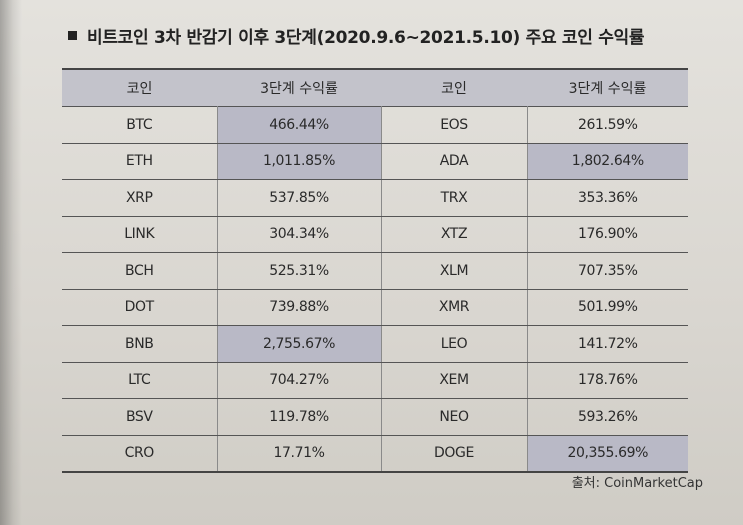 The height and width of the screenshot is (525, 743). Describe the element at coordinates (139, 271) in the screenshot. I see `coin-cell: BCH` at that location.